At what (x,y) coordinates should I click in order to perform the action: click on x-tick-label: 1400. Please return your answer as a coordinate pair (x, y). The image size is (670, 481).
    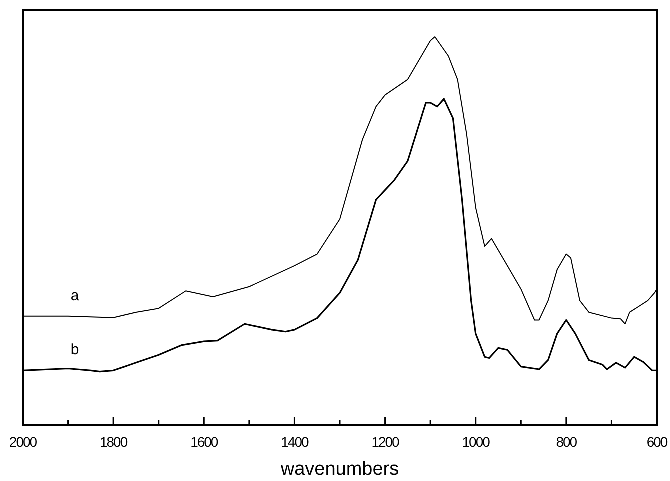
    Looking at the image, I should click on (295, 442).